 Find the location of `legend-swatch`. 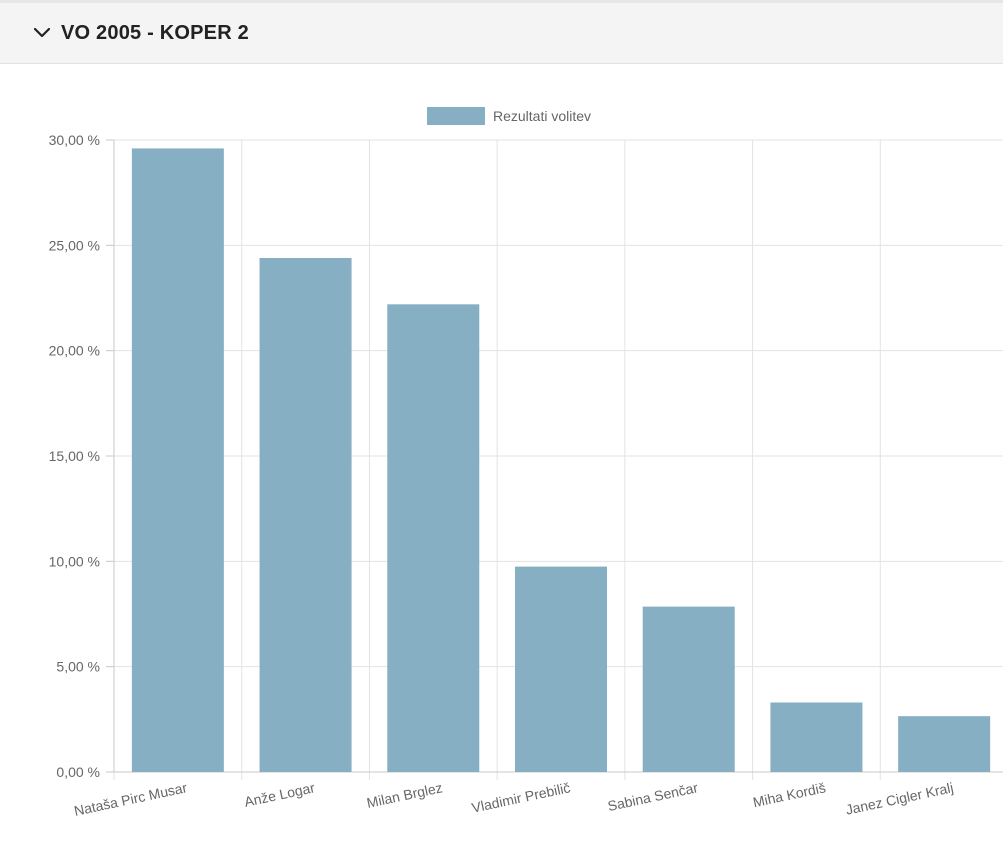

legend-swatch is located at coordinates (456, 116).